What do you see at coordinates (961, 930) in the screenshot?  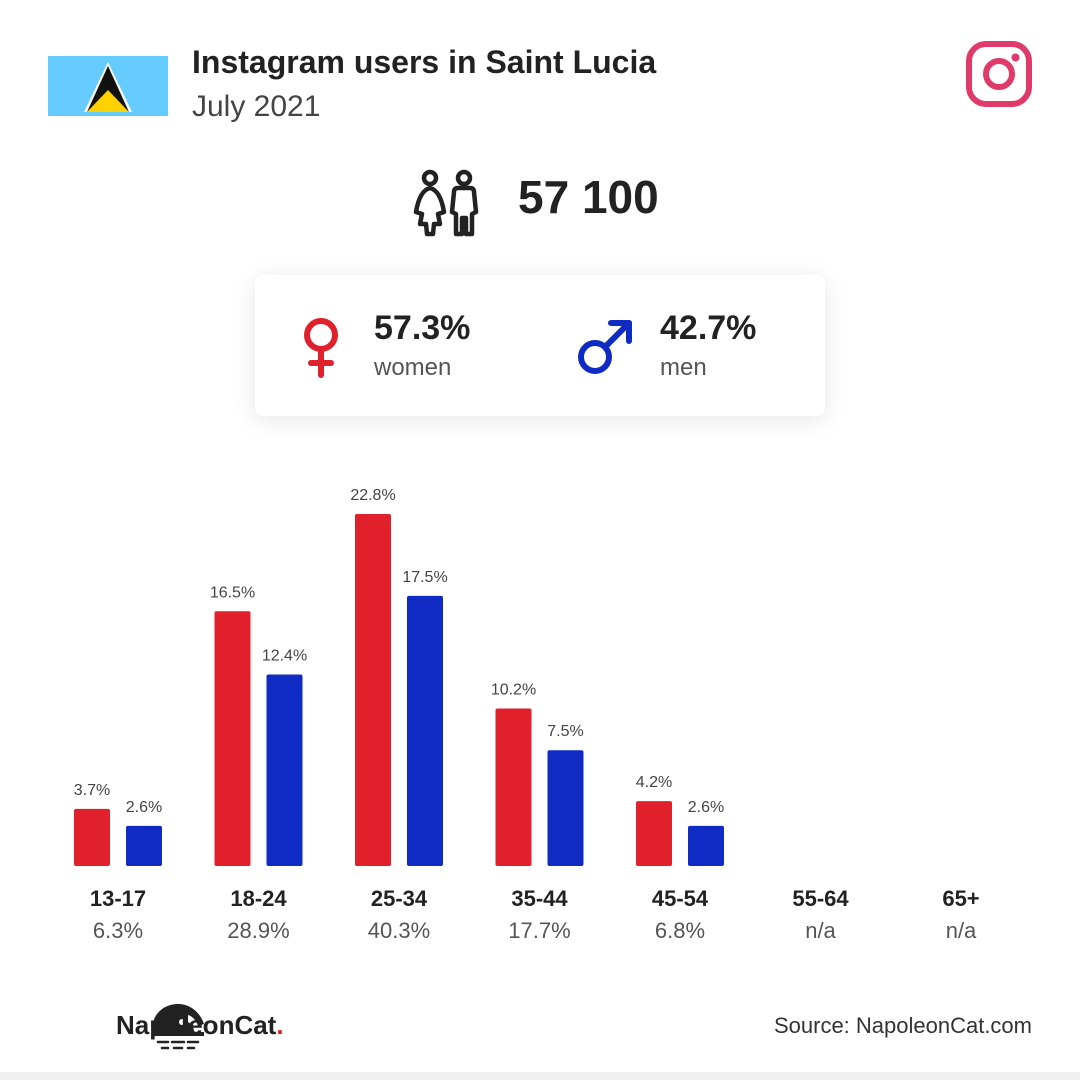 I see `age-group-total-65+: n/a` at bounding box center [961, 930].